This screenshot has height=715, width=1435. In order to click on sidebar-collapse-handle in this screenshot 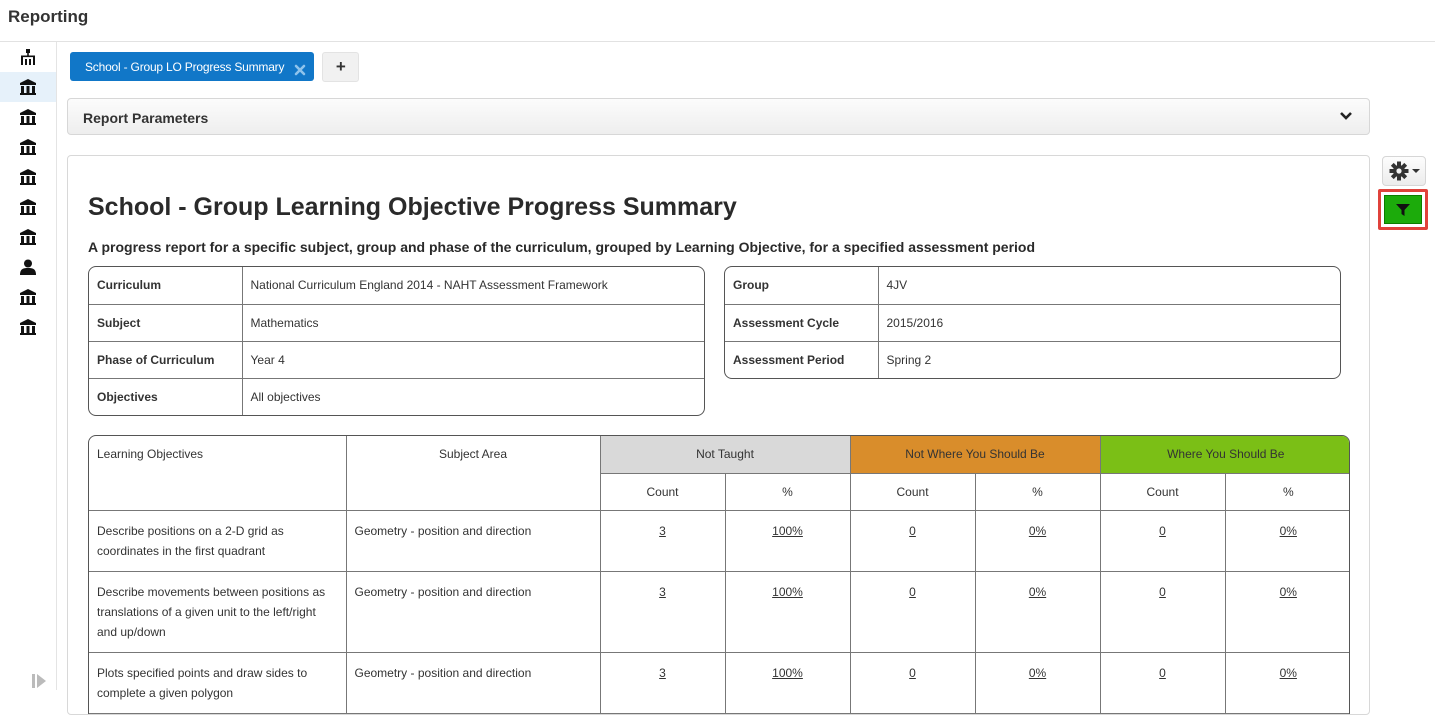, I will do `click(39, 681)`.